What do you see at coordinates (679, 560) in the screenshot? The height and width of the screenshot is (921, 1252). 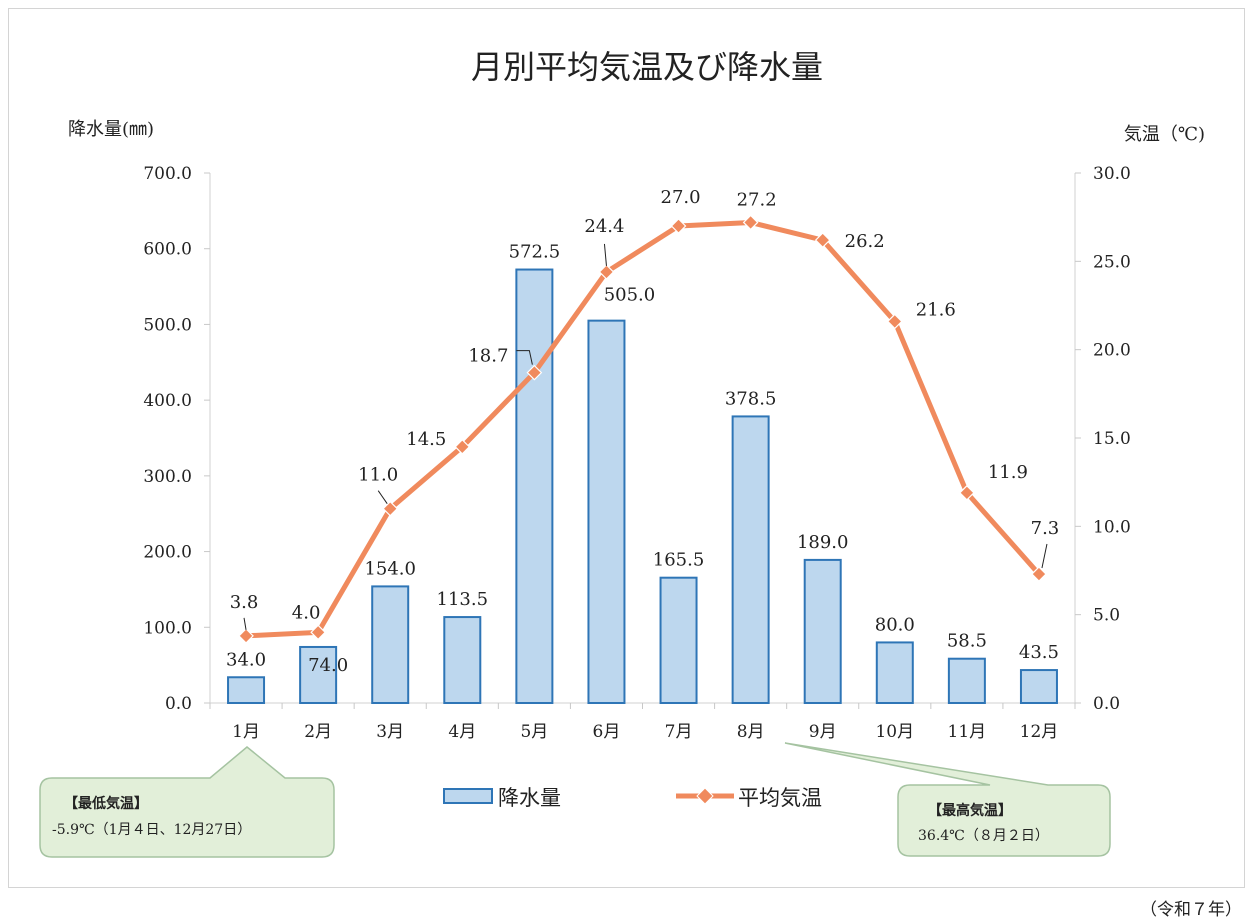 I see `bar-data-label: 165.5` at bounding box center [679, 560].